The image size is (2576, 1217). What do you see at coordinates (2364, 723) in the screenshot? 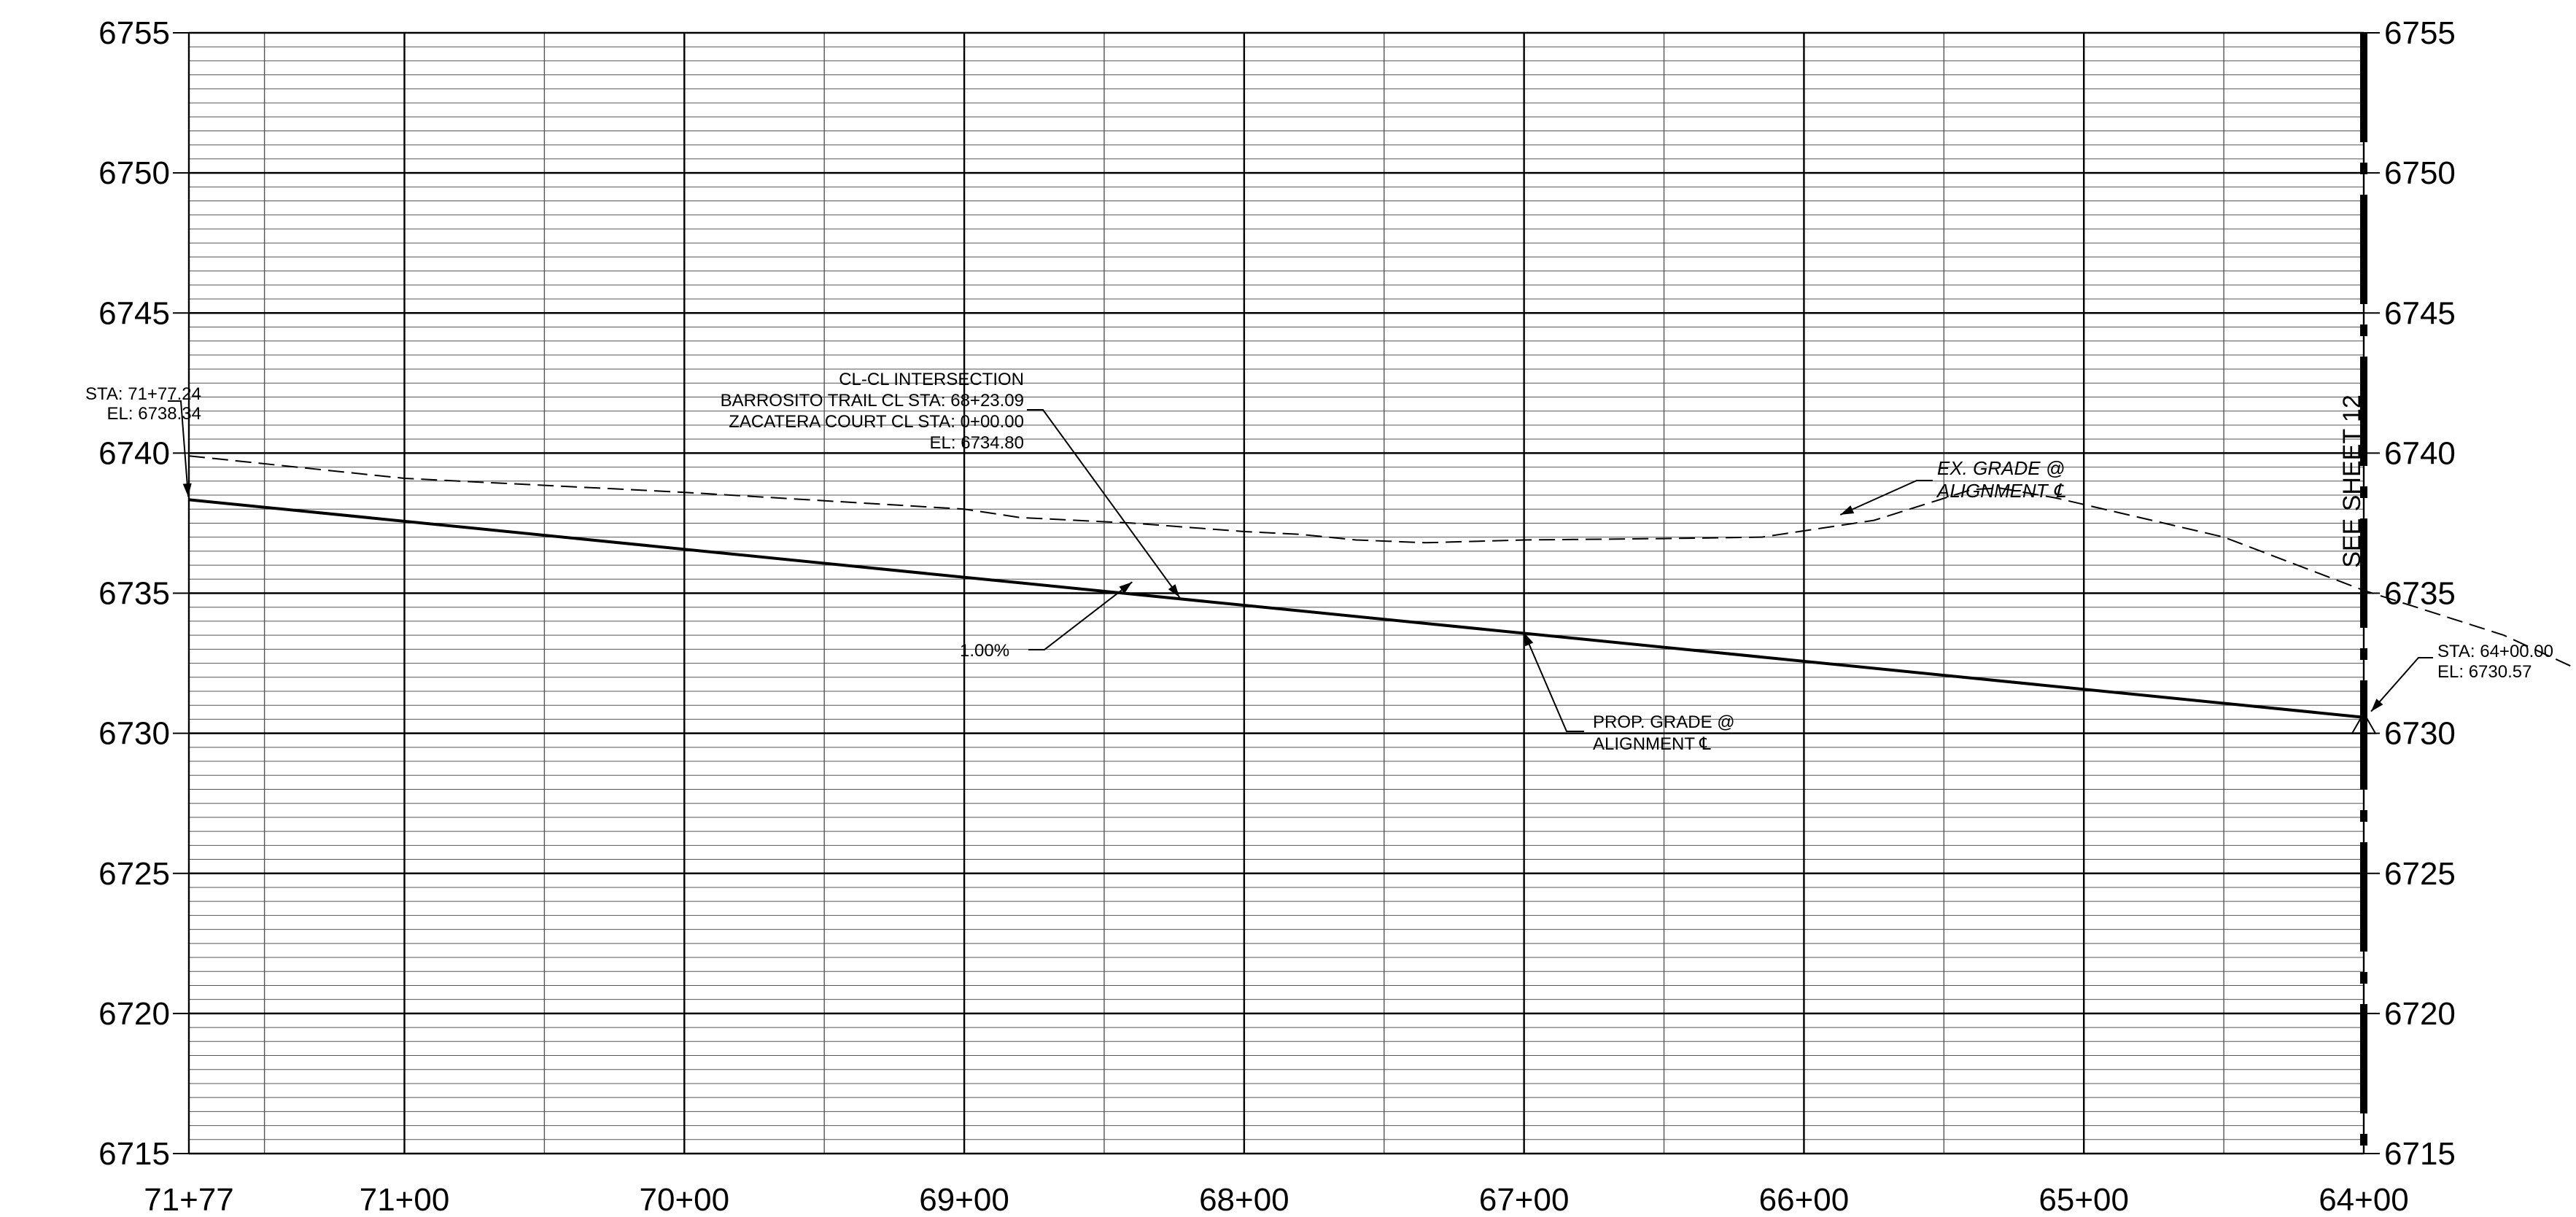
I see `end-point-marker` at bounding box center [2364, 723].